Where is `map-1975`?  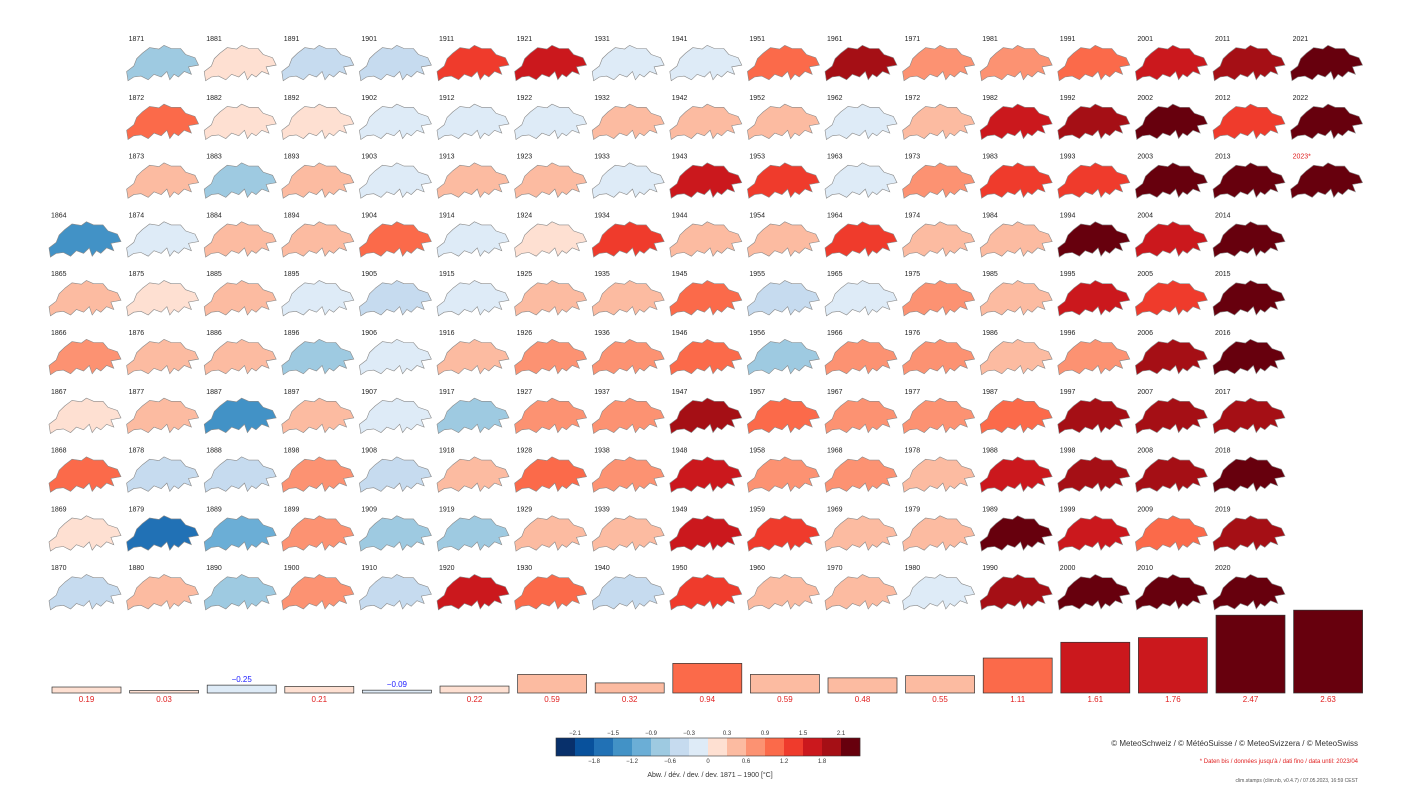
map-1975 is located at coordinates (939, 298).